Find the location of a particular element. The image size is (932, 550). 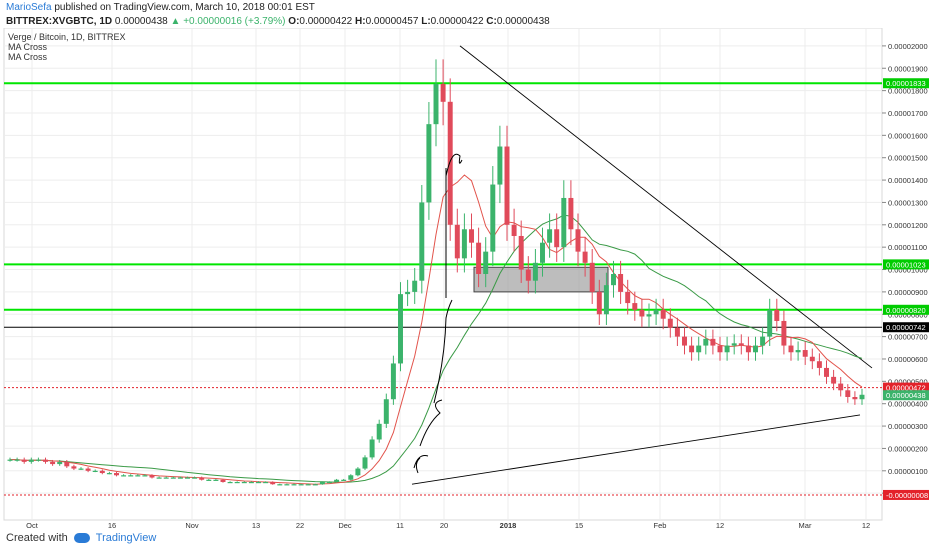

x-tick-label: Mar is located at coordinates (805, 524).